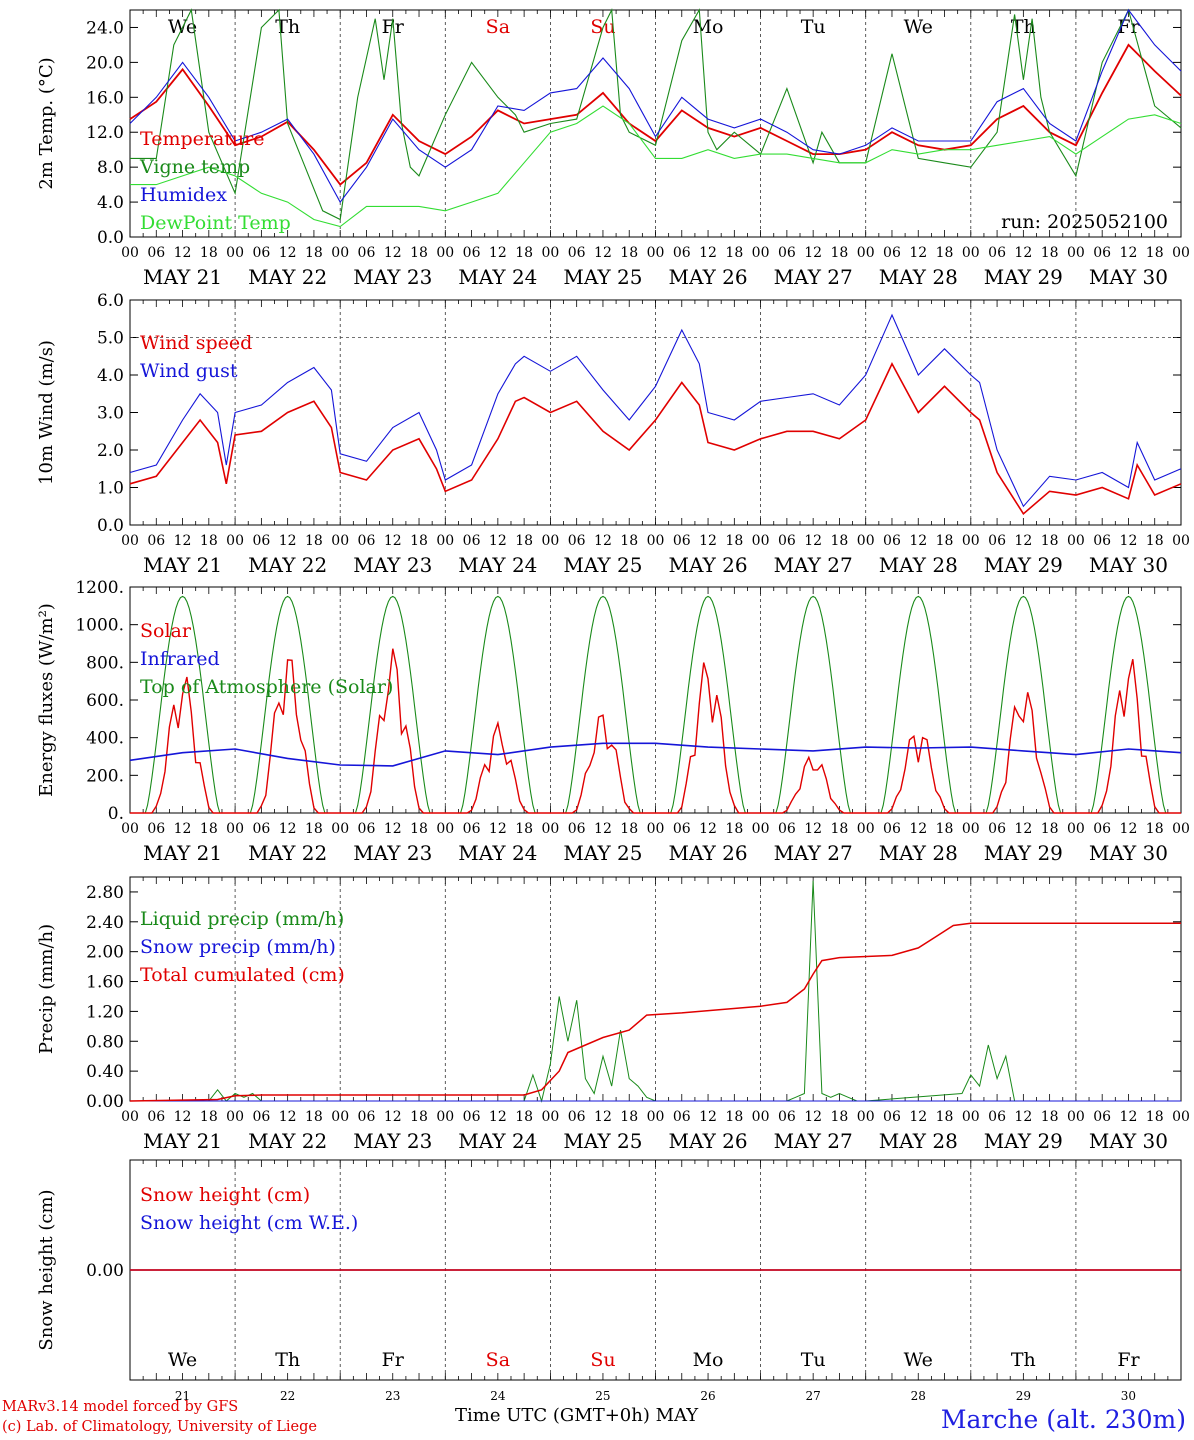 The height and width of the screenshot is (1440, 1194). Describe the element at coordinates (110, 238) in the screenshot. I see `y-tick-label: 0.0` at that location.